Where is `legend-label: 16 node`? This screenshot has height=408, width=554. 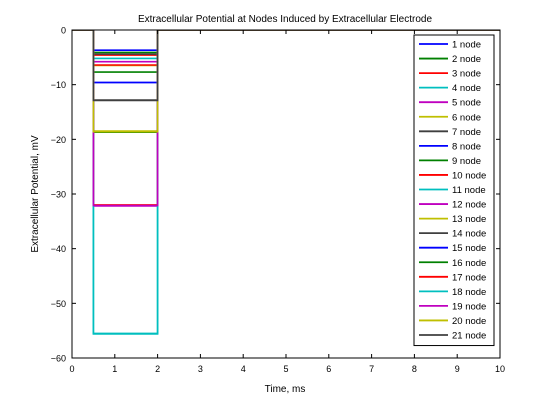
legend-label: 16 node is located at coordinates (469, 263).